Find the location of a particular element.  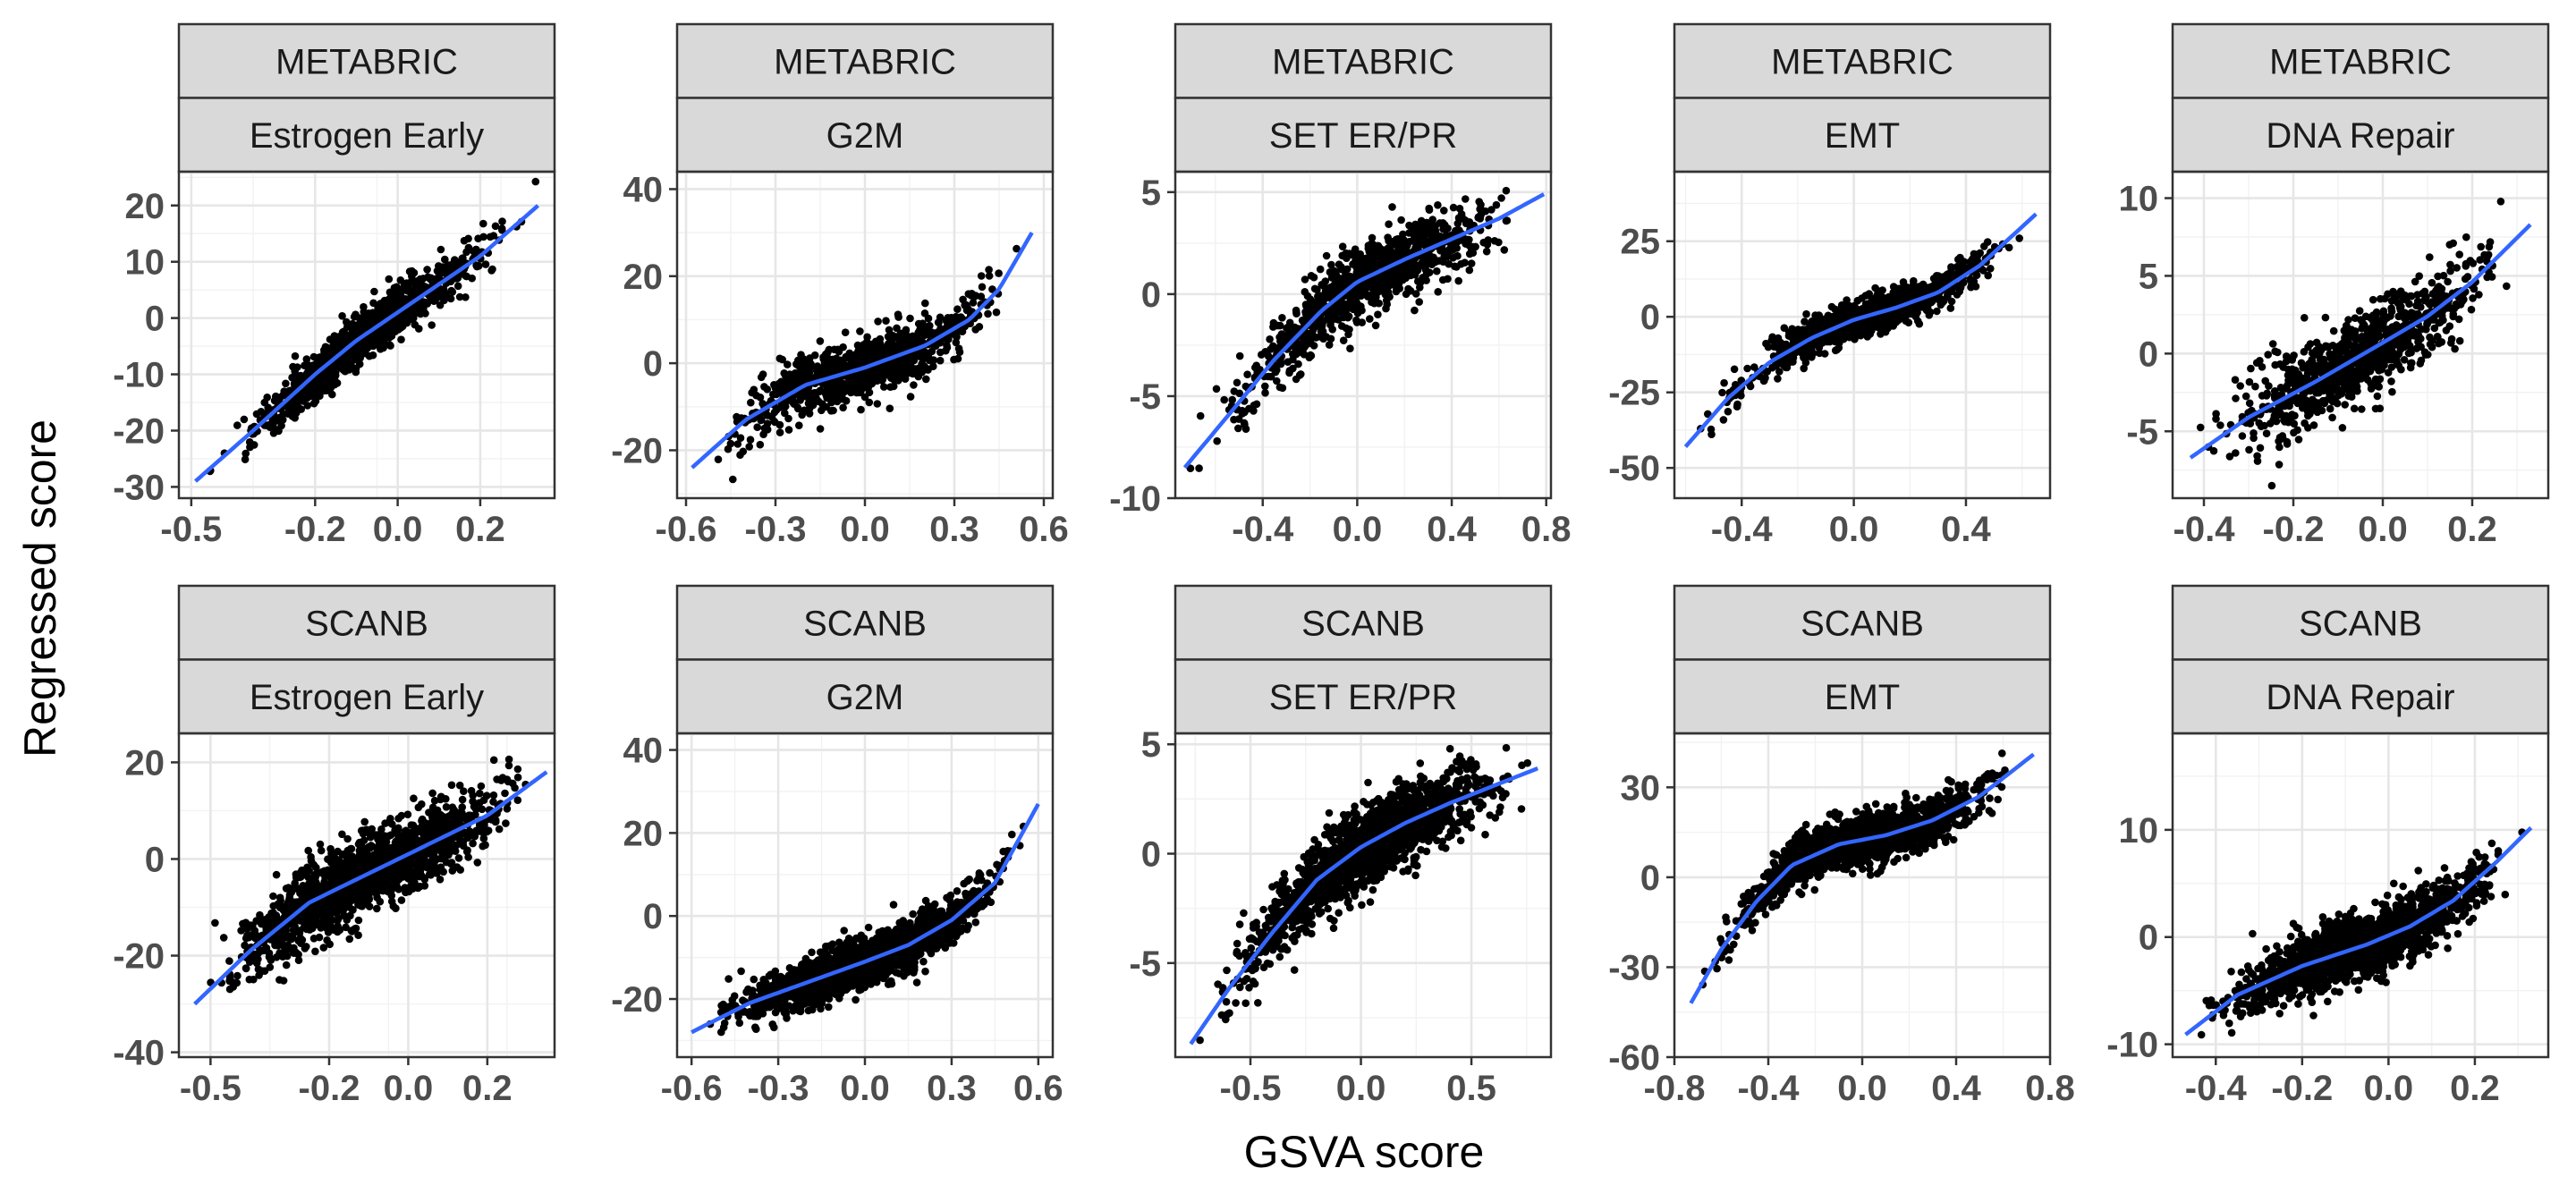

facet-strip-signature is located at coordinates (366, 696).